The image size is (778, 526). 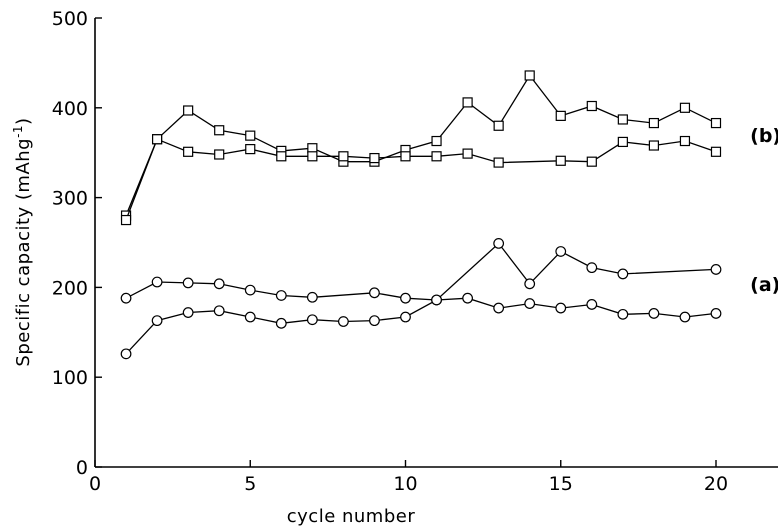 What do you see at coordinates (764, 136) in the screenshot?
I see `series-tag: (b)` at bounding box center [764, 136].